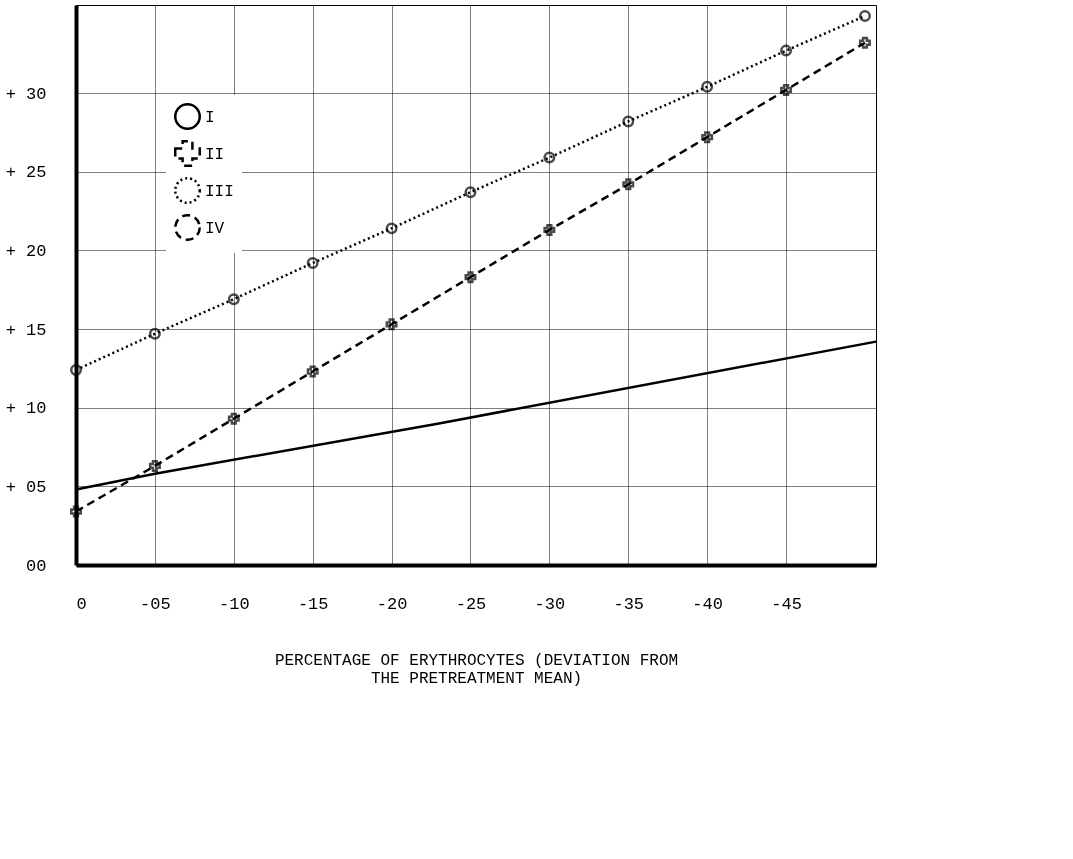 The height and width of the screenshot is (859, 1073). What do you see at coordinates (26, 487) in the screenshot?
I see `y-tick-label: + 05` at bounding box center [26, 487].